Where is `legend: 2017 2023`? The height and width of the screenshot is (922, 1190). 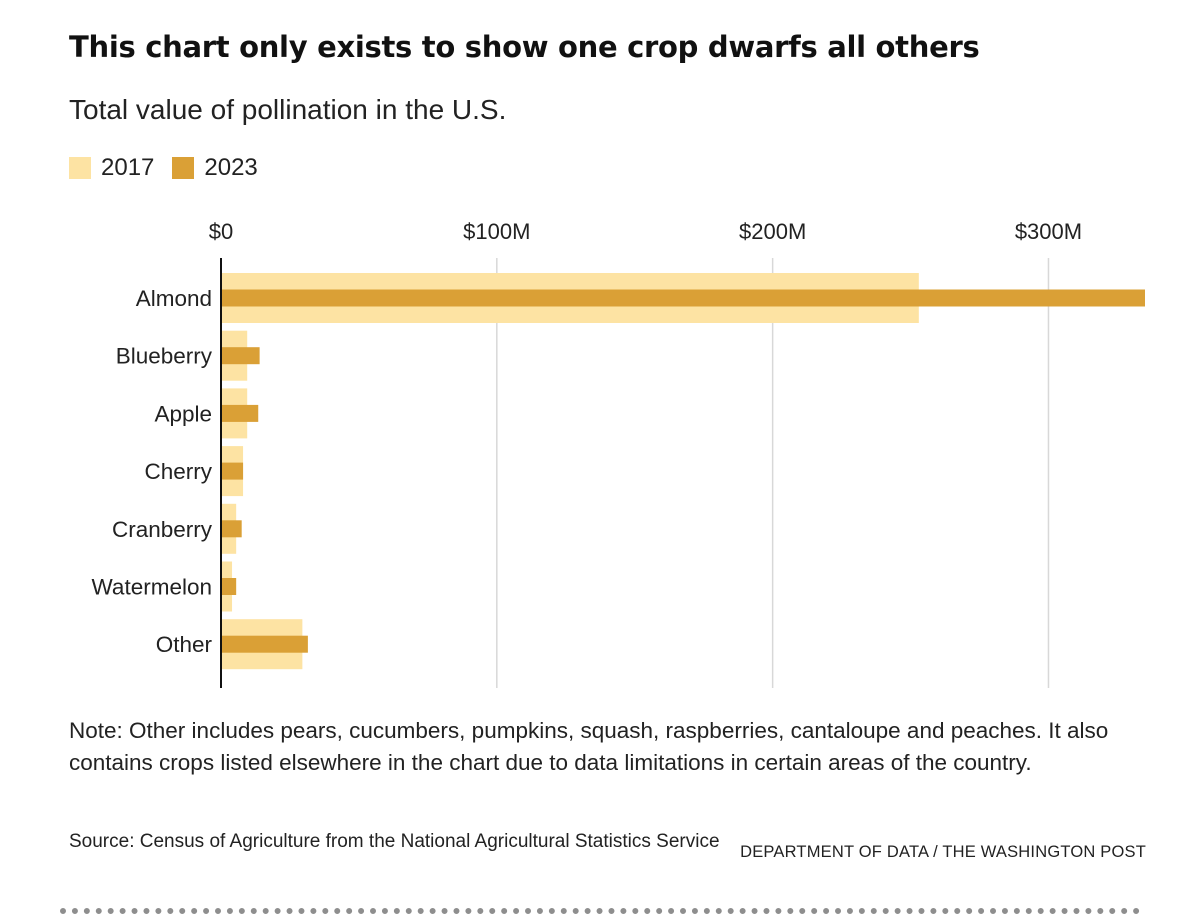
legend: 2017 2023 is located at coordinates (172, 168).